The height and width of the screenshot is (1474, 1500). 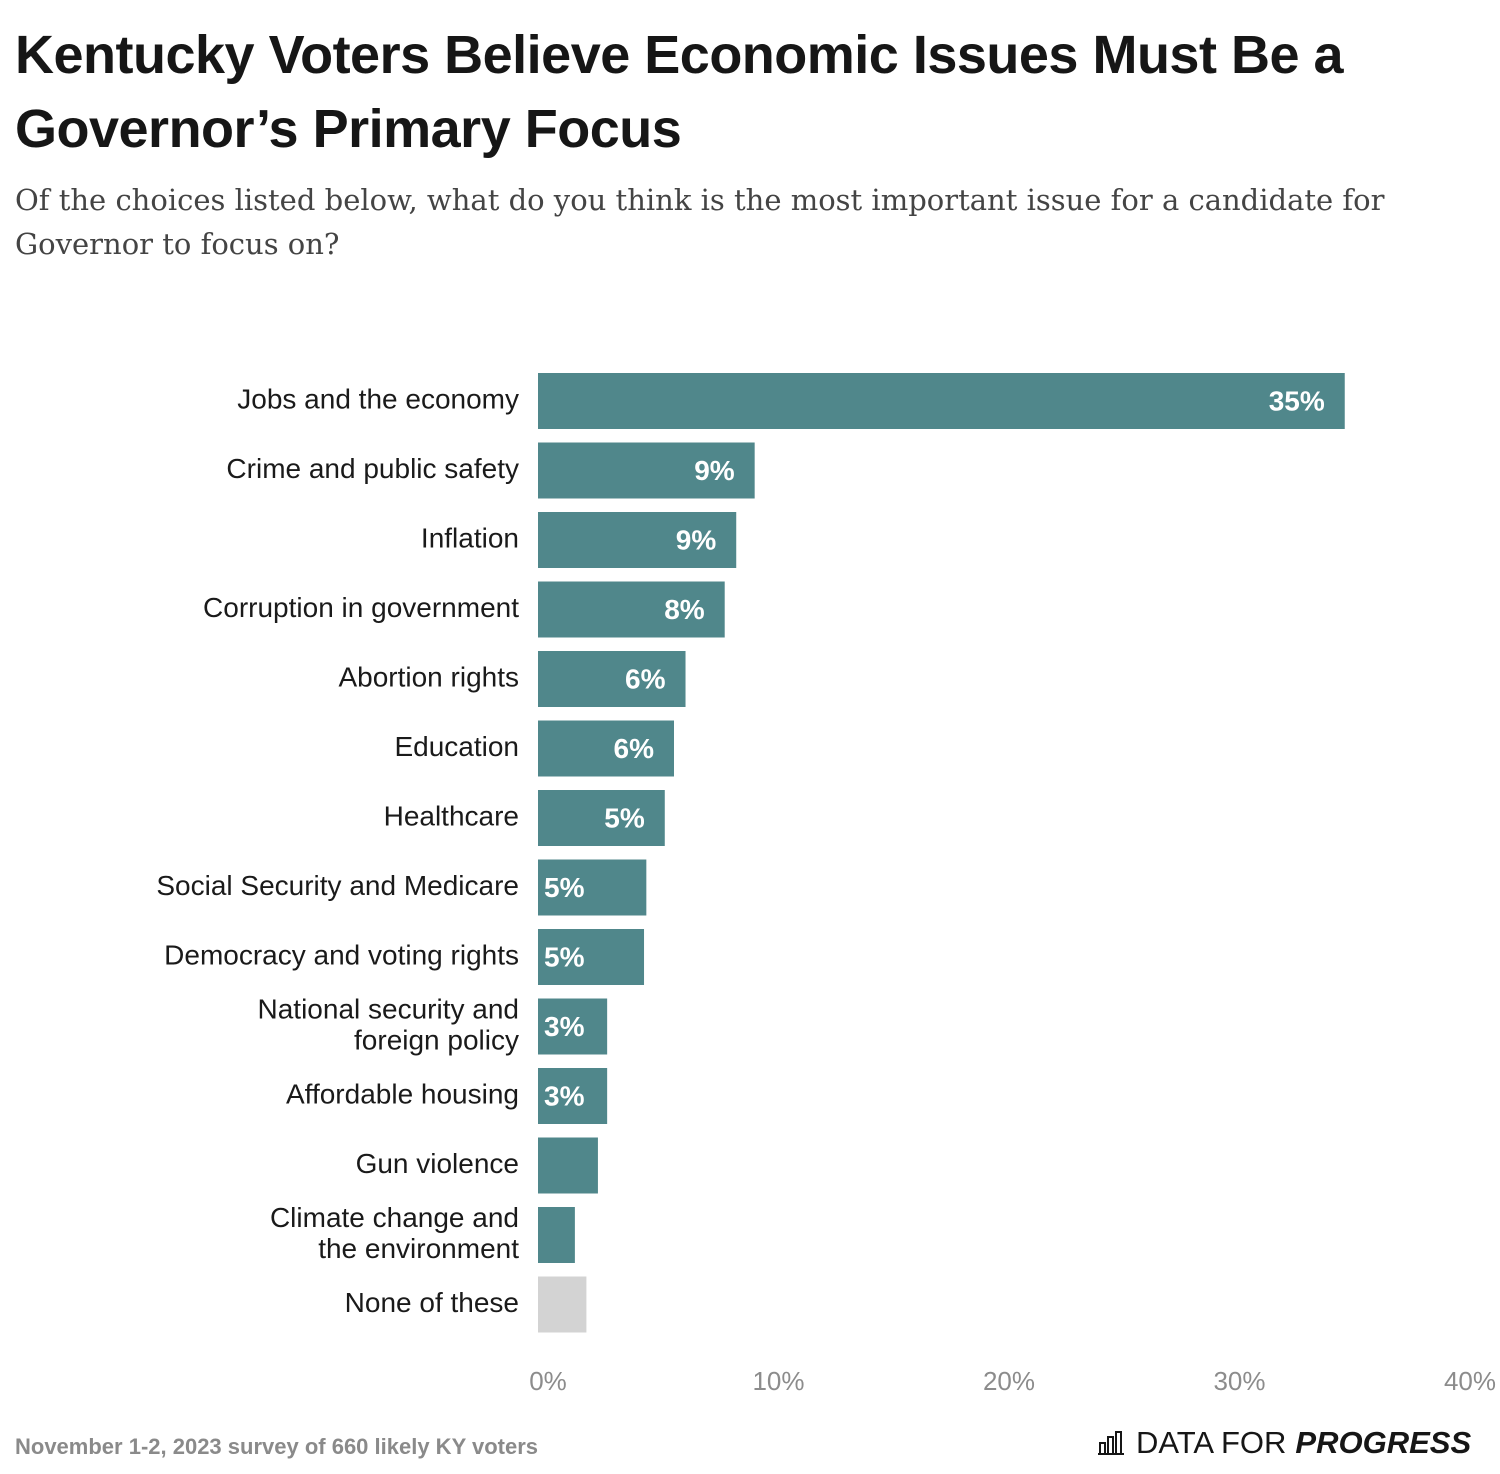 What do you see at coordinates (1111, 1443) in the screenshot?
I see `bar-chart-icon` at bounding box center [1111, 1443].